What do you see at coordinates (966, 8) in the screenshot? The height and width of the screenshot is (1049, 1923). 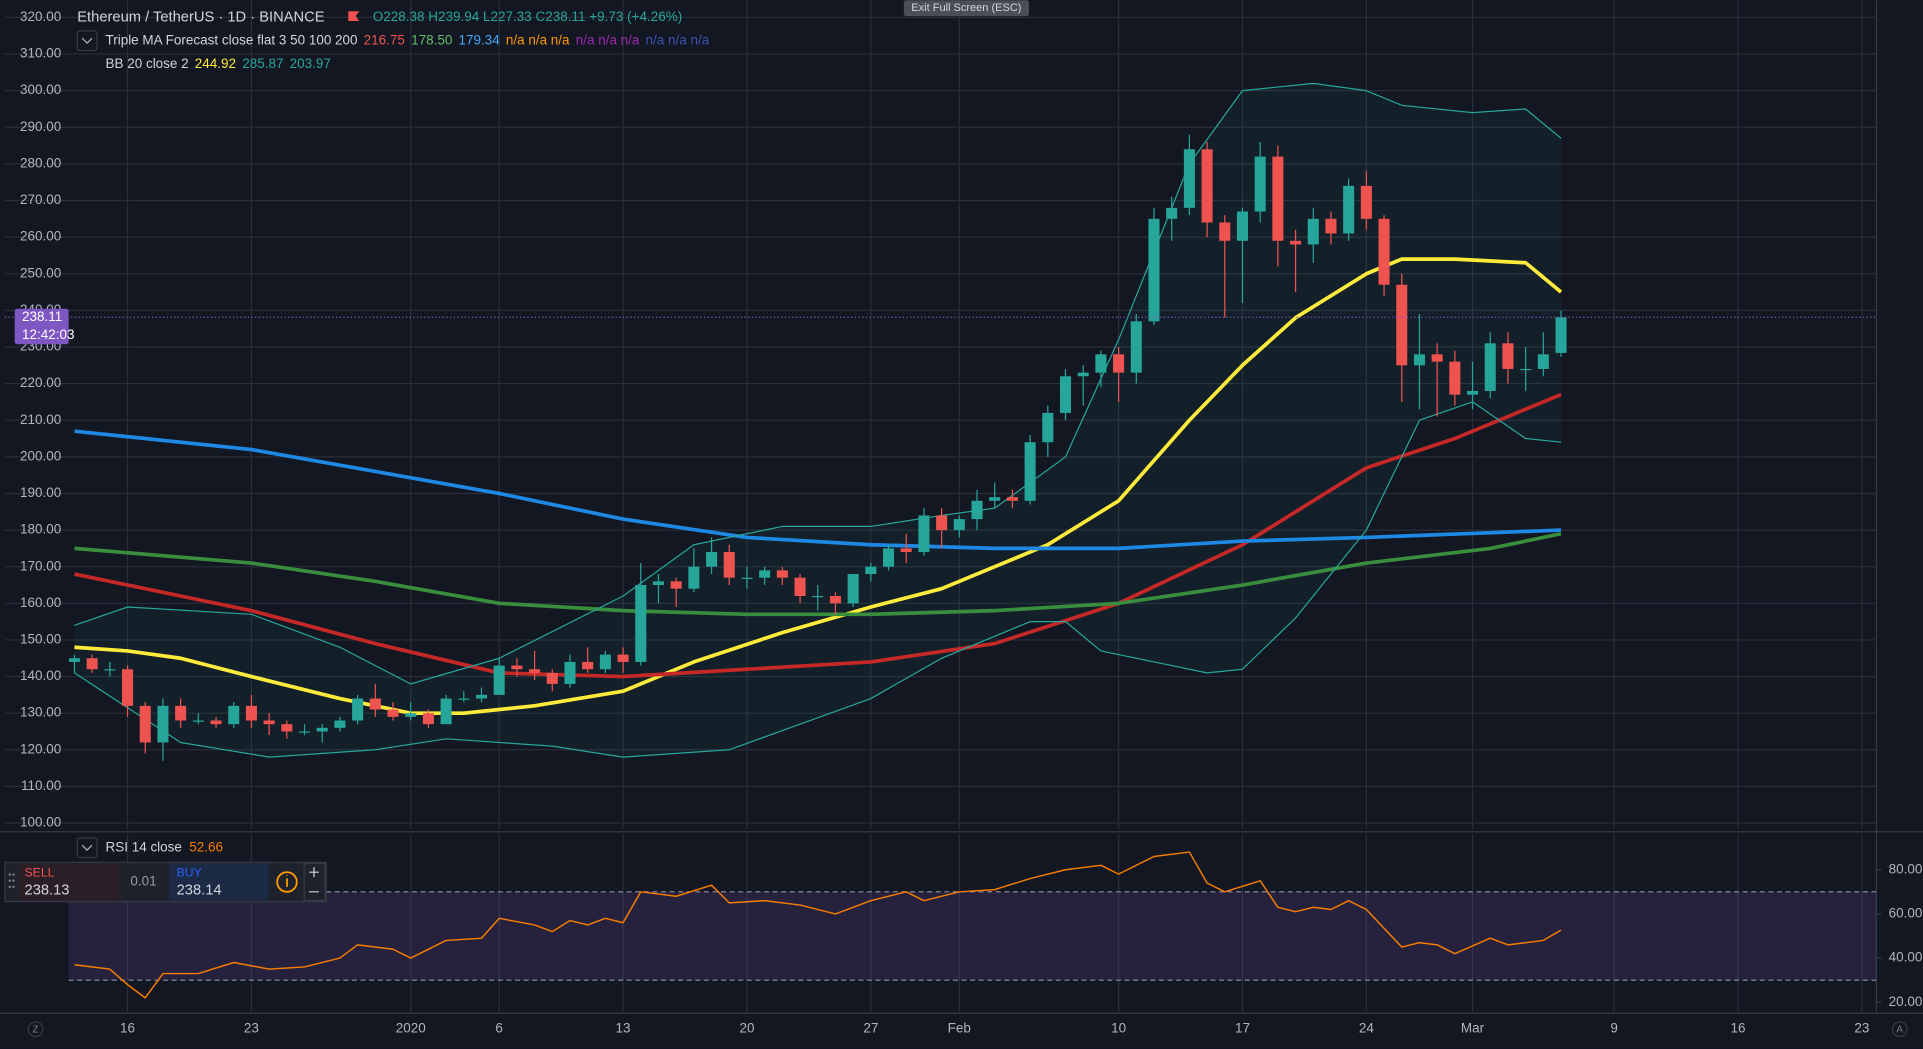 I see `exit-fullscreen-button` at bounding box center [966, 8].